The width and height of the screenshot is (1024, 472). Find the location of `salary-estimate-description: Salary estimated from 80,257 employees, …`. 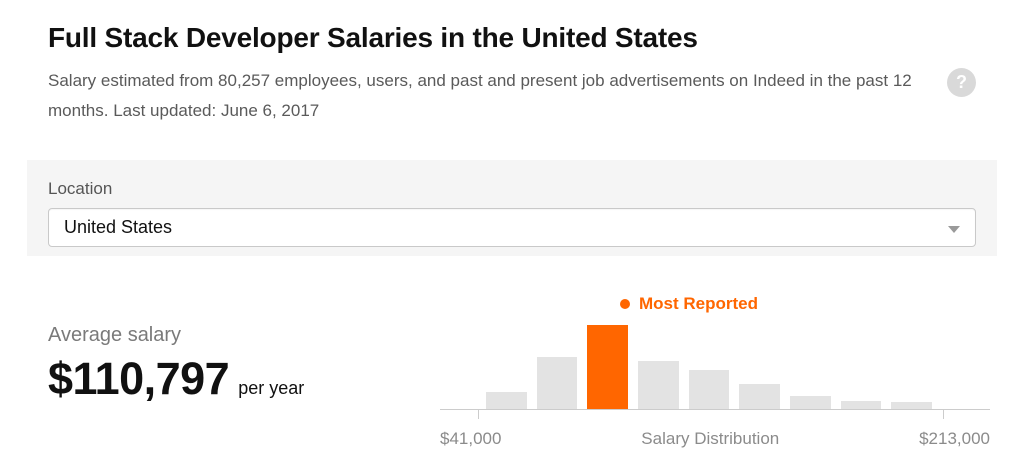

salary-estimate-description: Salary estimated from 80,257 employees, … is located at coordinates (480, 95).